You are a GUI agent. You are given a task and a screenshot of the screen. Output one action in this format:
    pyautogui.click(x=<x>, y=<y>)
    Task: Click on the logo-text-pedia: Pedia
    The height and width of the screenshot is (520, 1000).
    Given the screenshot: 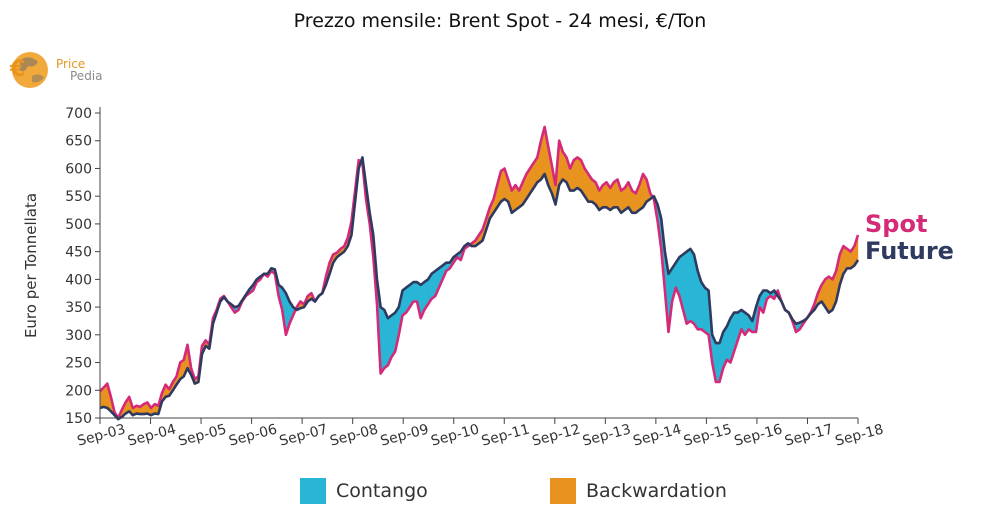 What is the action you would take?
    pyautogui.click(x=86, y=76)
    